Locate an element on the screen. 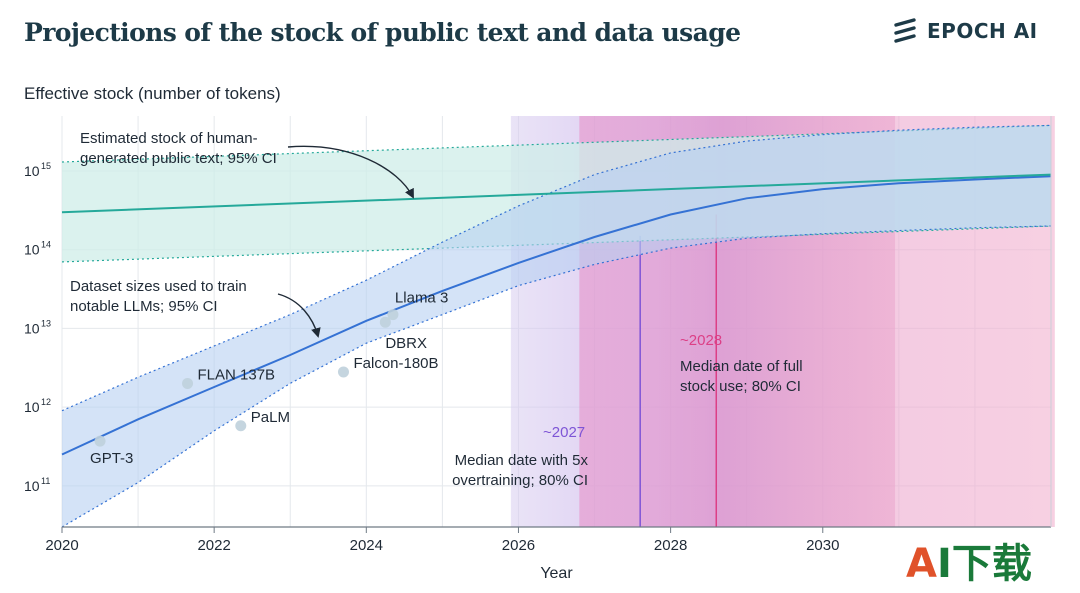  y-tick-label-exponent: 14 is located at coordinates (46, 245).